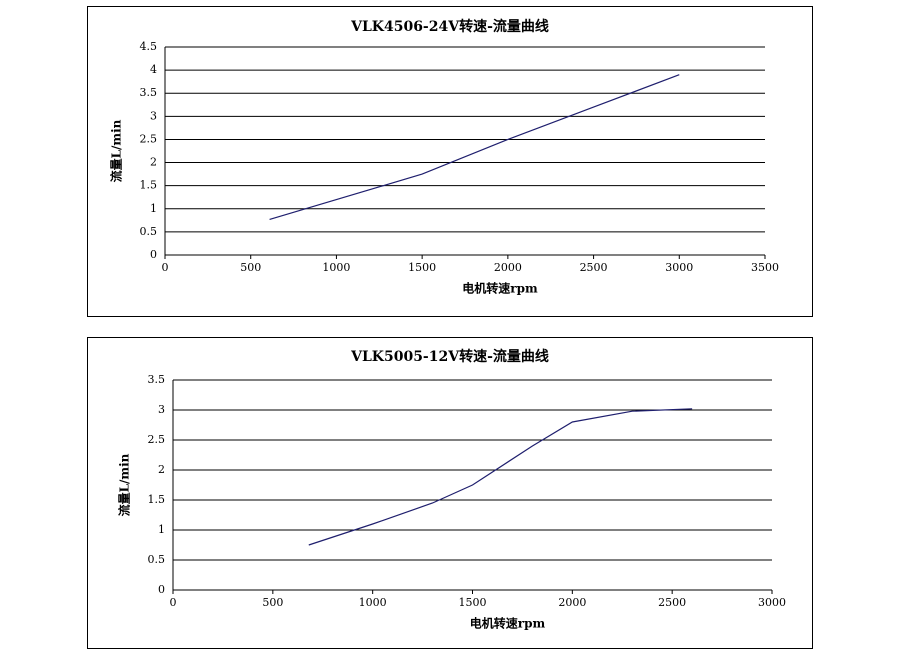 The image size is (900, 653). Describe the element at coordinates (765, 267) in the screenshot. I see `x-tick-label: 3500` at that location.